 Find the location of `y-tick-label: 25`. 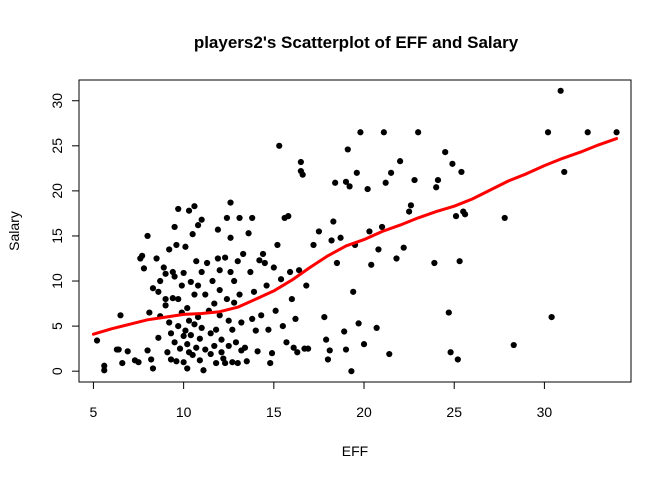

y-tick-label: 25 is located at coordinates (57, 146).